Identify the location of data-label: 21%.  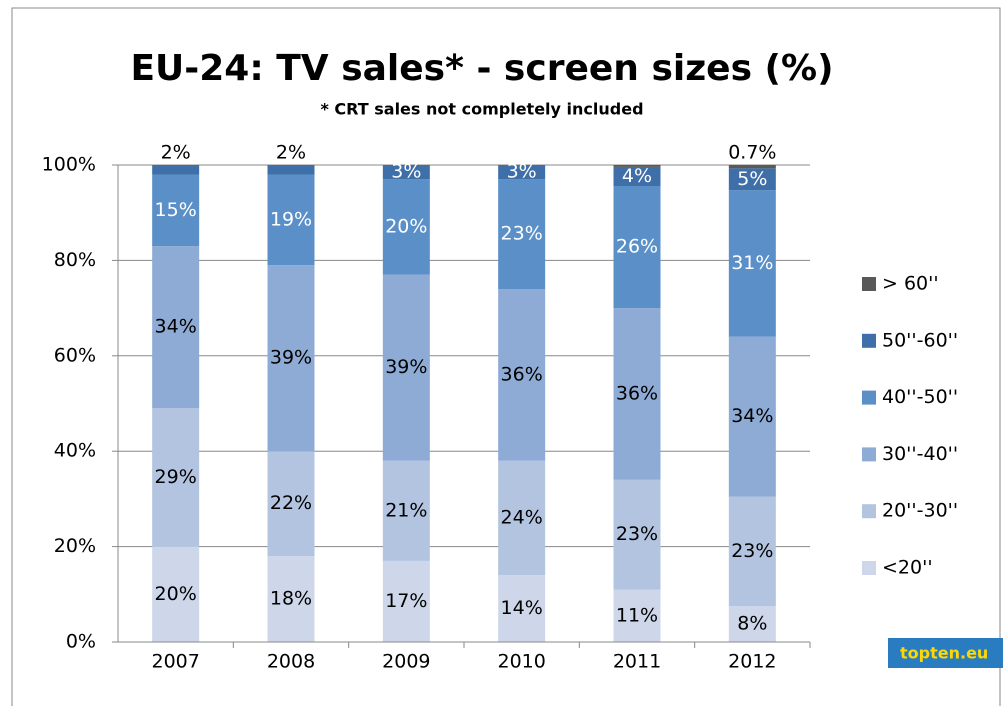
(406, 510).